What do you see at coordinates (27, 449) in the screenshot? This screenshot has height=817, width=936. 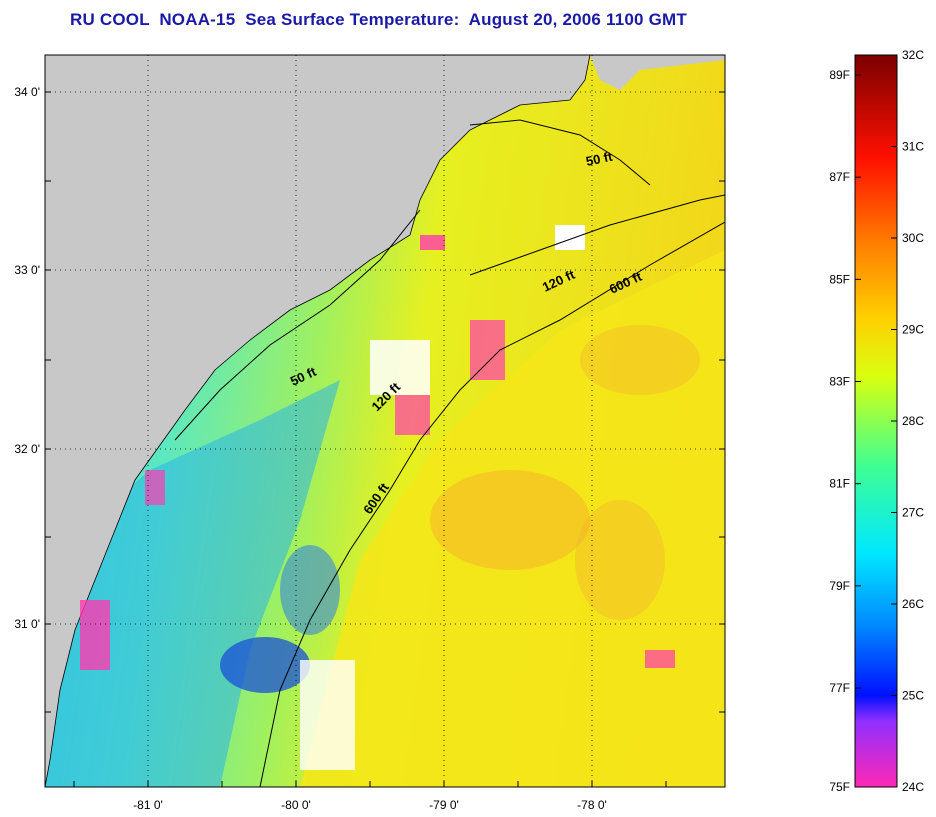 I see `latitude-tick-label: 32 0'` at bounding box center [27, 449].